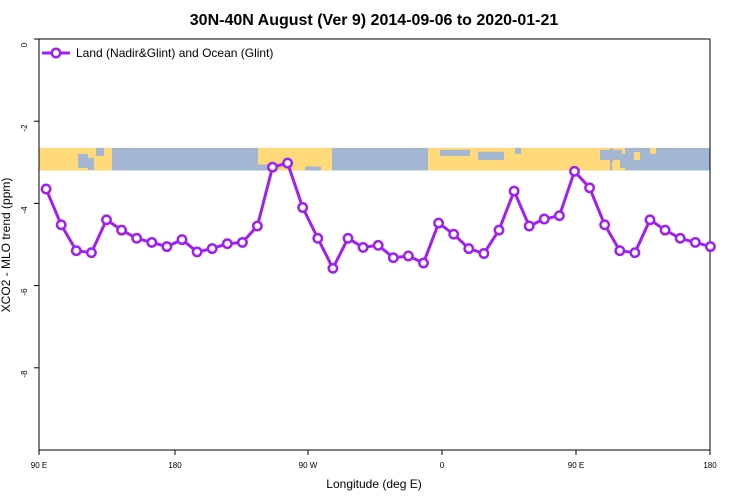  I want to click on legend-marker, so click(56, 53).